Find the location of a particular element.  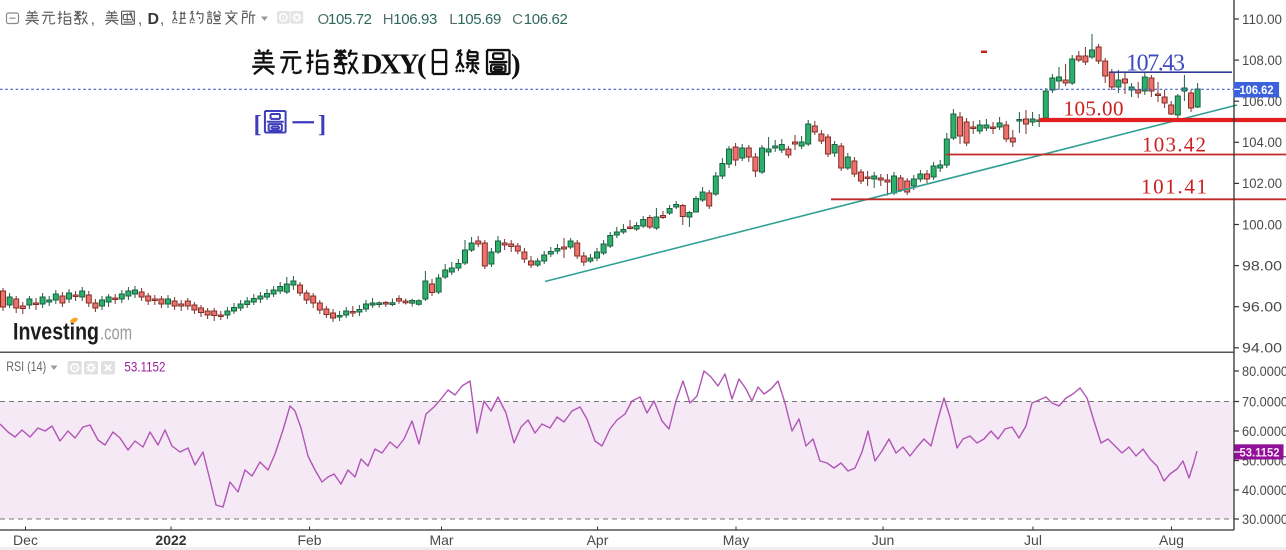

svg-text: Dec is located at coordinates (25, 540).